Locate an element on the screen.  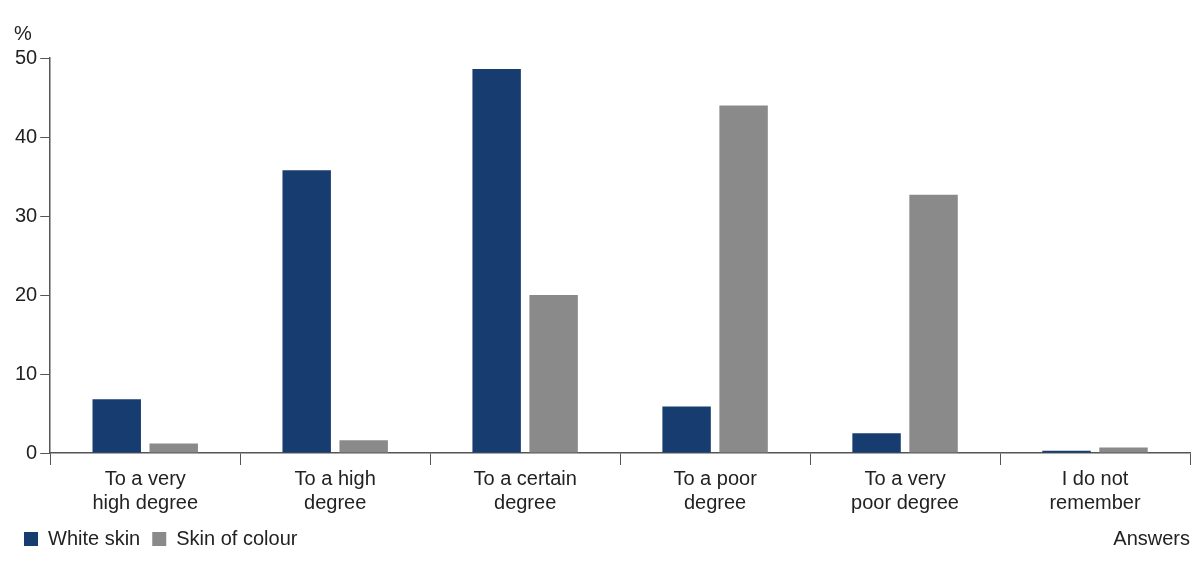
x-axis-title: Answers is located at coordinates (1151, 537).